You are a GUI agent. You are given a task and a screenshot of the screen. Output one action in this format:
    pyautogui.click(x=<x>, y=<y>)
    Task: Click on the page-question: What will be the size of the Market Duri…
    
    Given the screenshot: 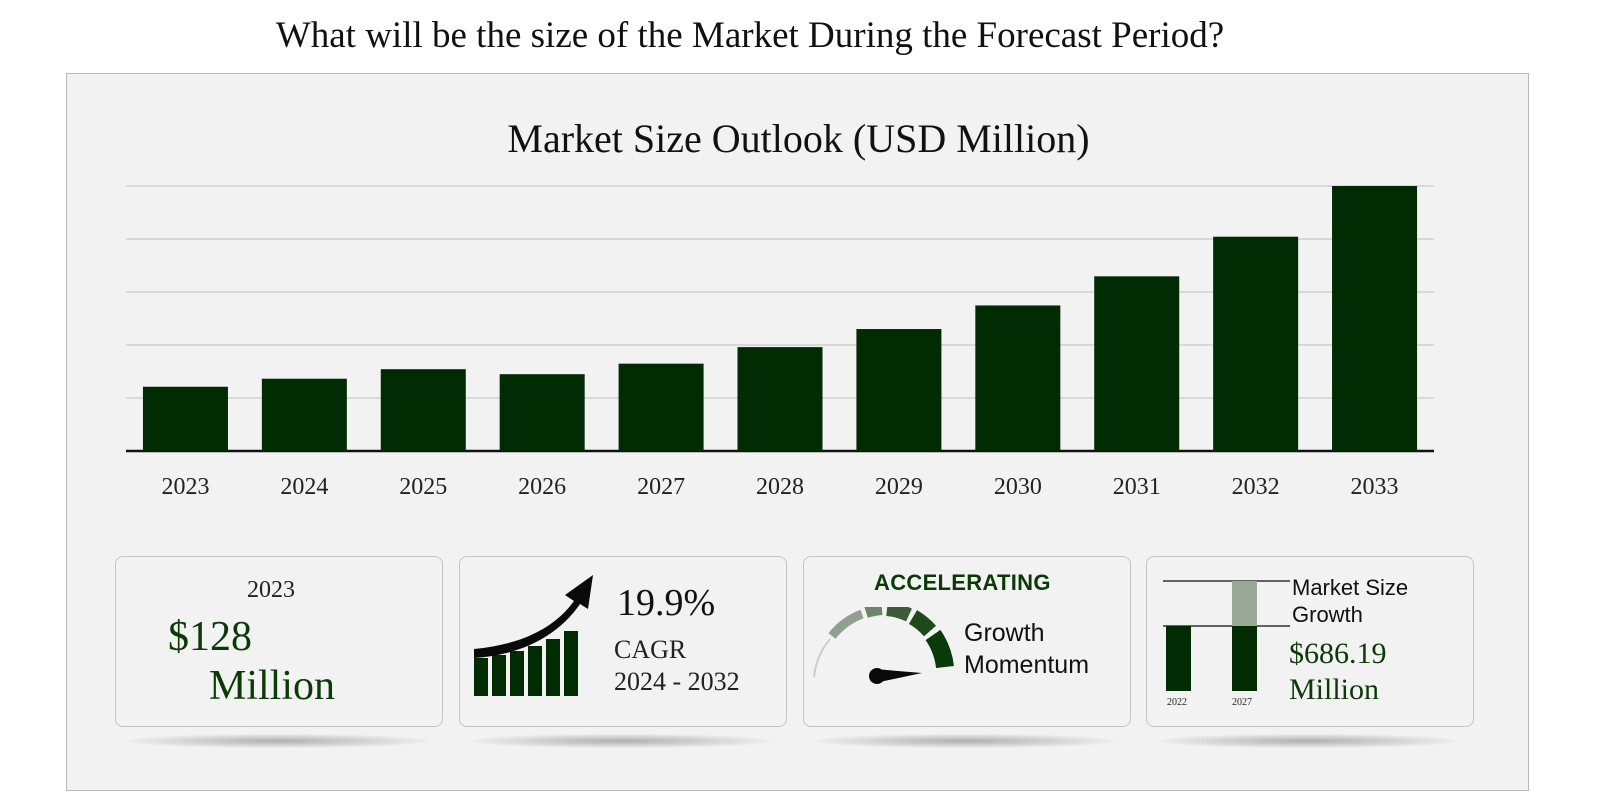 What is the action you would take?
    pyautogui.click(x=750, y=35)
    